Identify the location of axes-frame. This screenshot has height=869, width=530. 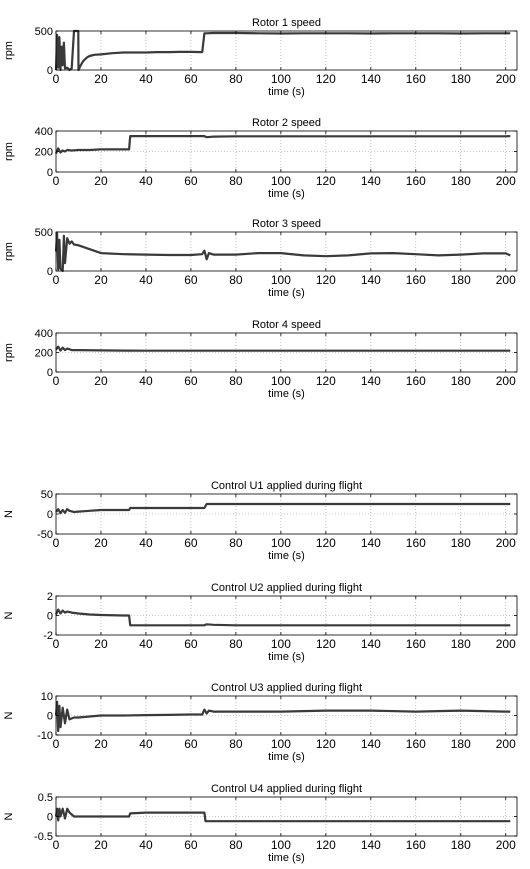
(286, 50).